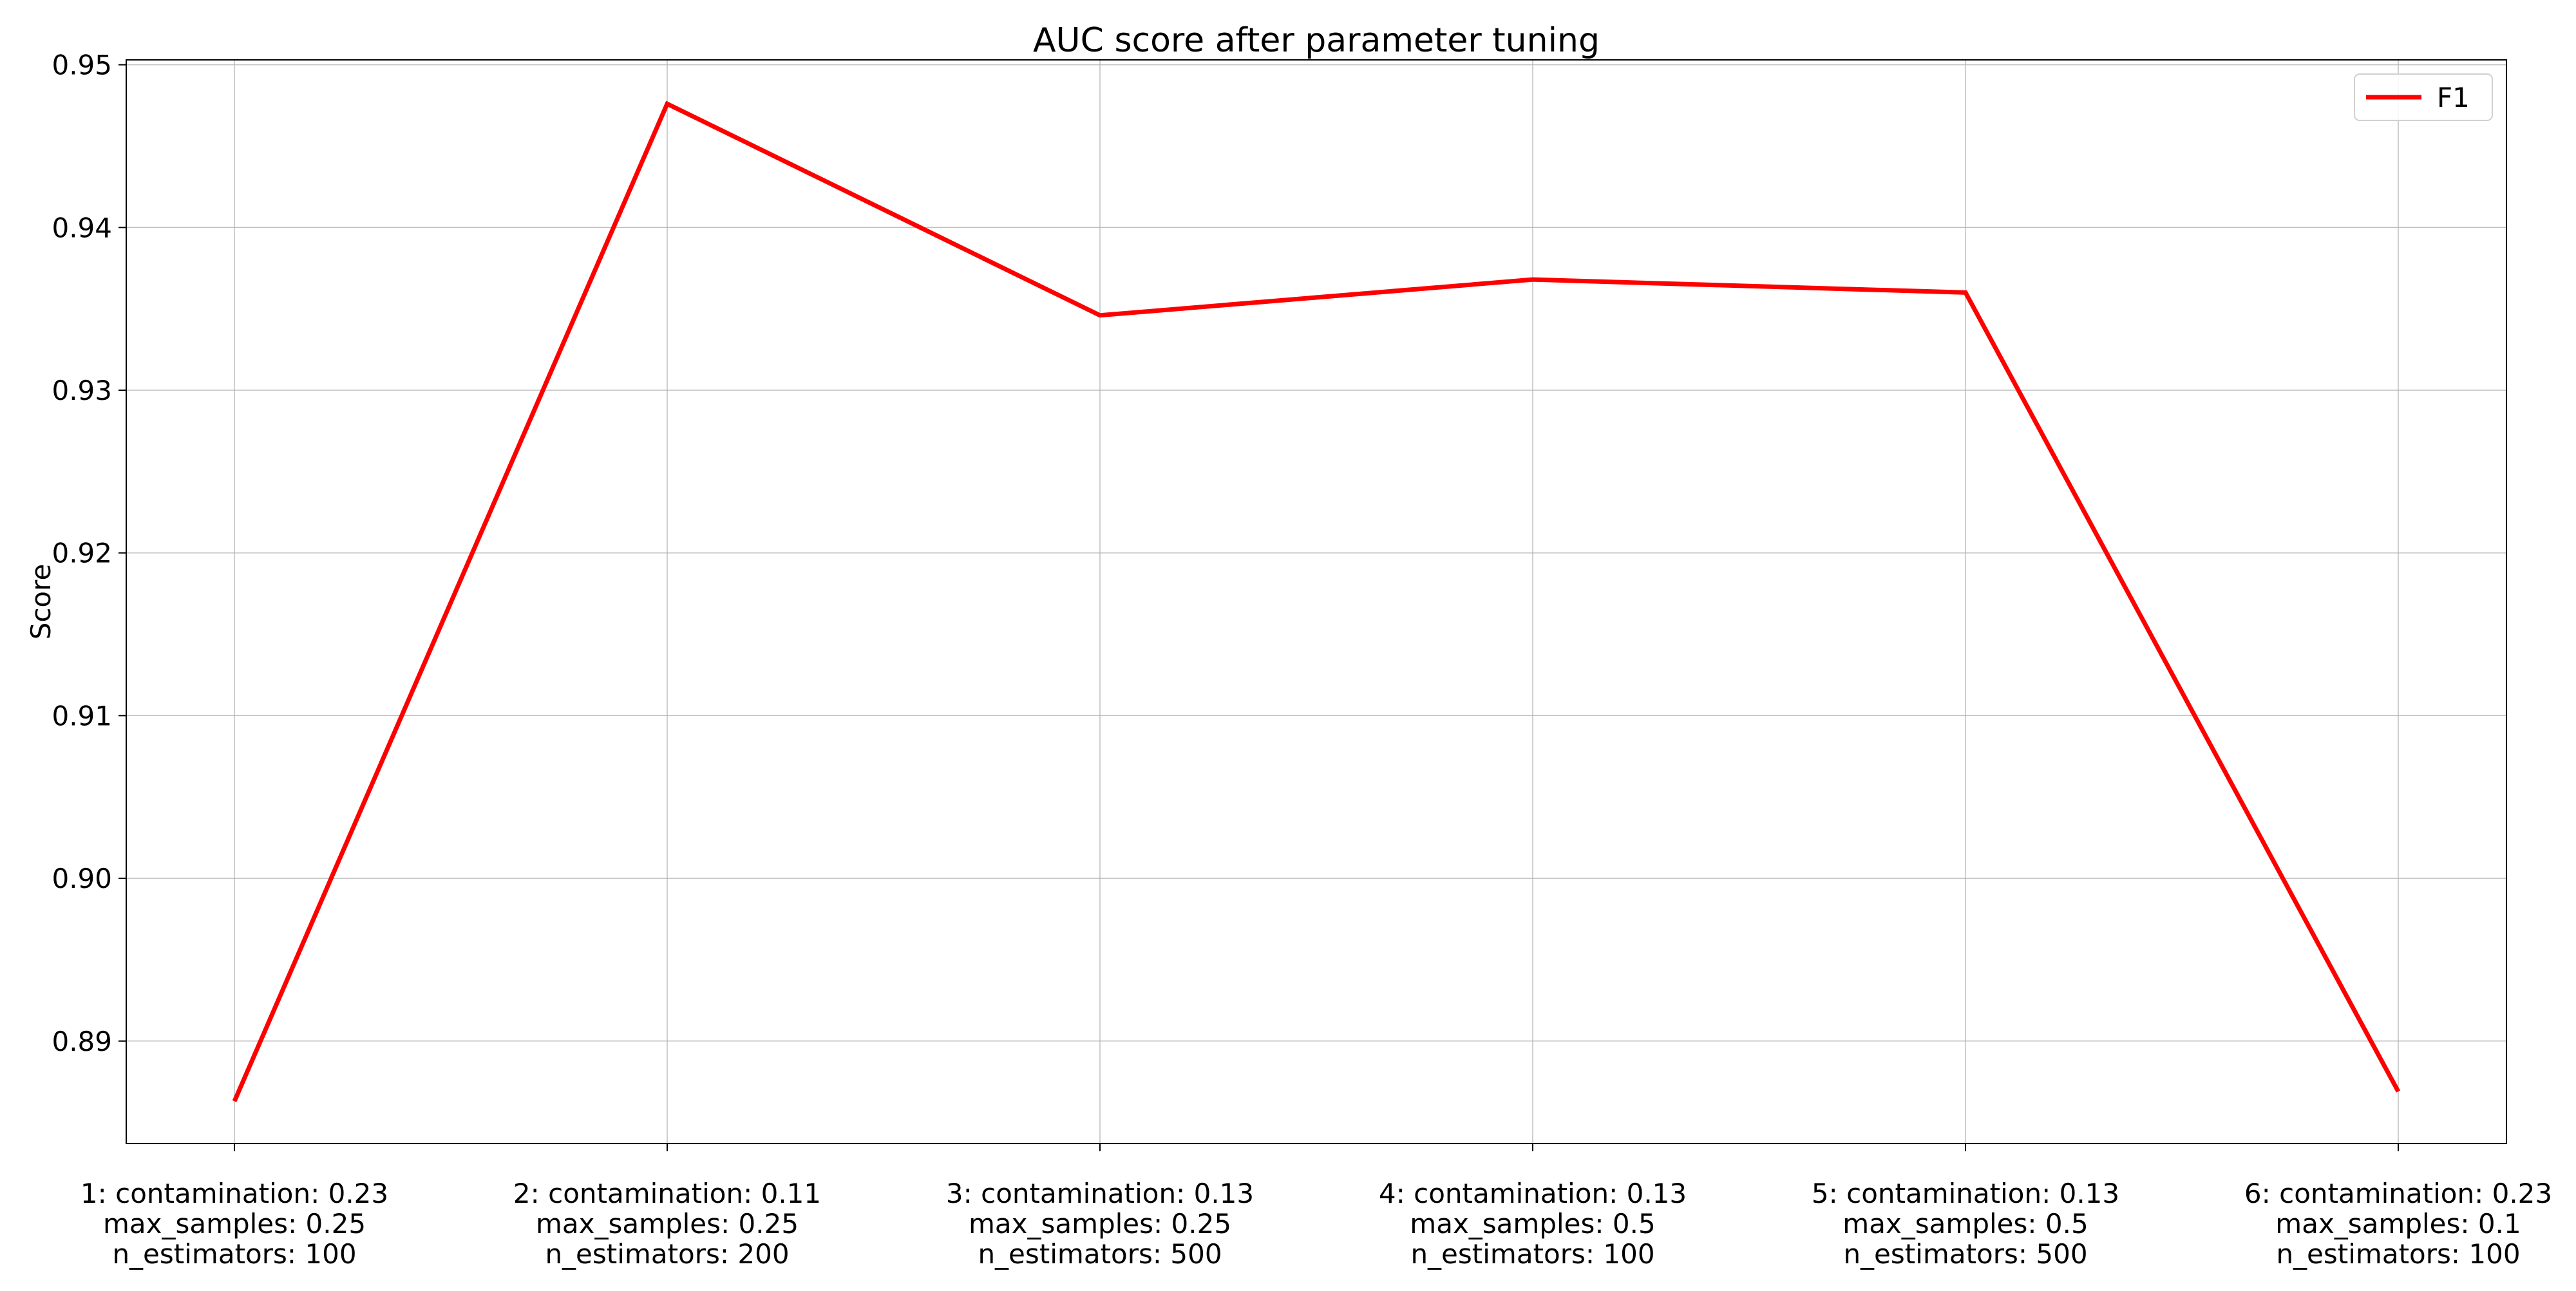 The image size is (2576, 1291). Describe the element at coordinates (82, 553) in the screenshot. I see `y-tick-label: 0.92` at that location.